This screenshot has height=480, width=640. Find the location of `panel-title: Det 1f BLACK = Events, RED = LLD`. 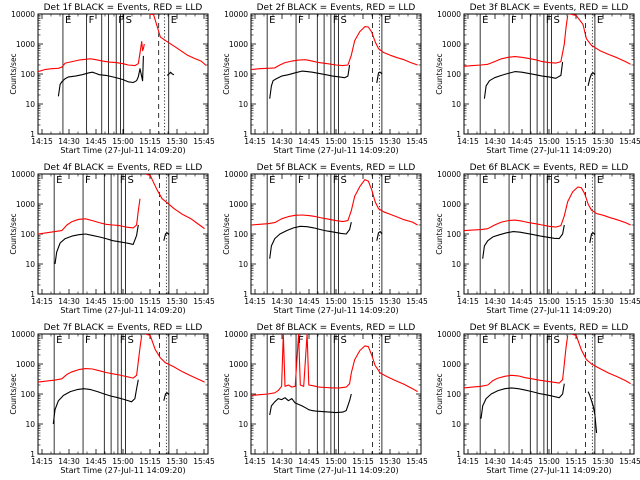

panel-title: Det 1f BLACK = Events, RED = LLD is located at coordinates (123, 8).